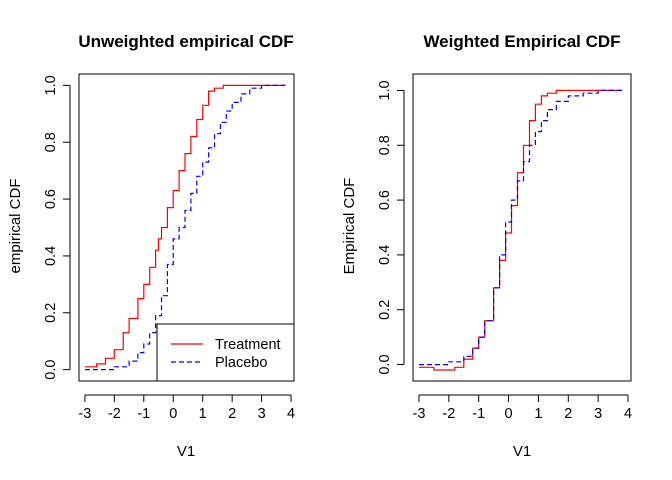 The image size is (672, 480). What do you see at coordinates (185, 41) in the screenshot?
I see `chart-title: Unweighted empirical CDF` at bounding box center [185, 41].